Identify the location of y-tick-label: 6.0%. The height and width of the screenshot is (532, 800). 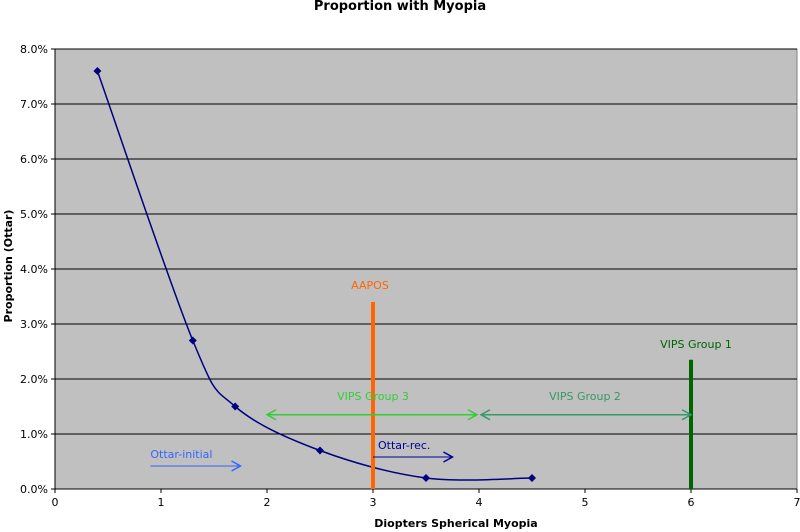
(34, 159).